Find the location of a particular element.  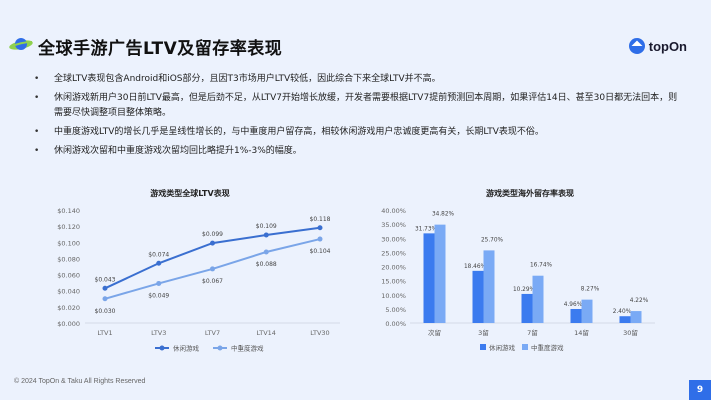

slide-header: 全球手游广告LTV及留存率表现 topOn is located at coordinates (355, 46).